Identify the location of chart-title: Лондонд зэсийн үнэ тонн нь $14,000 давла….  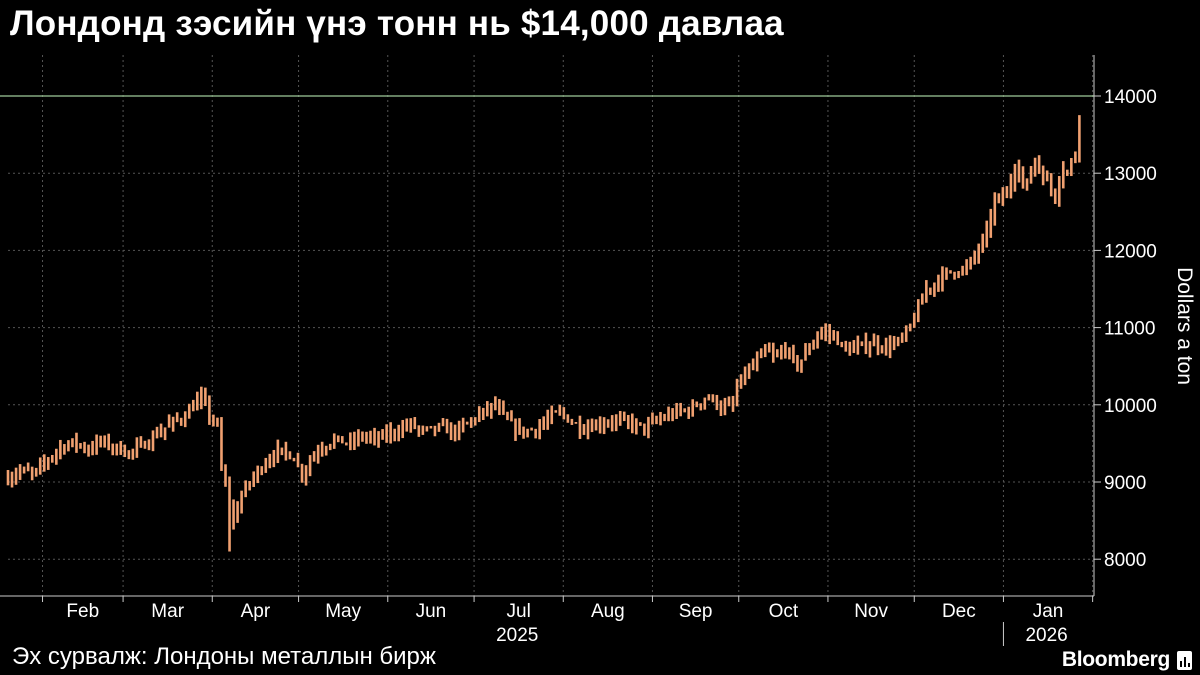
(397, 23).